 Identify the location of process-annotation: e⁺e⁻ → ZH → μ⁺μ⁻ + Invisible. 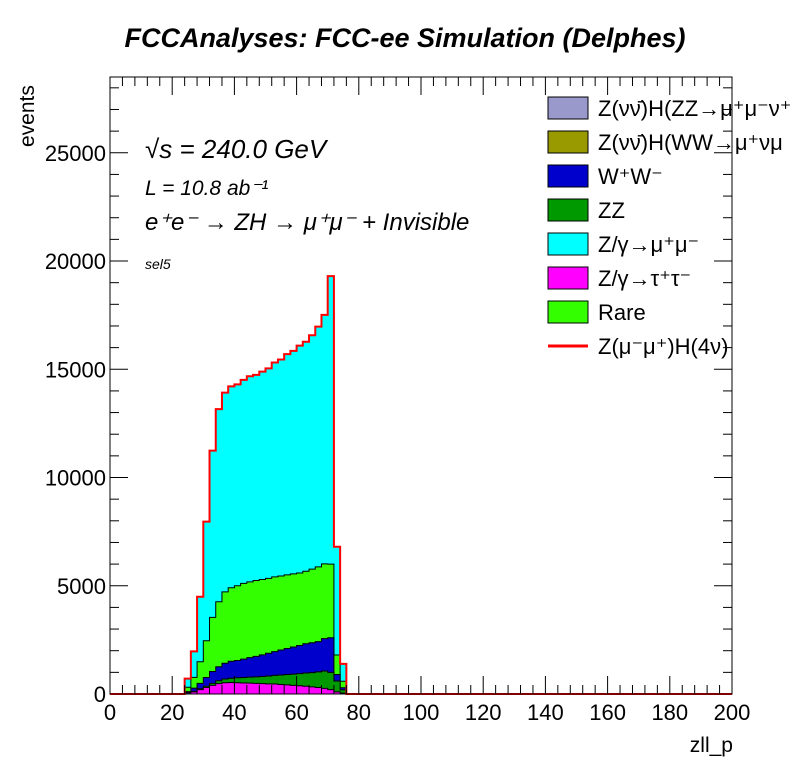
(307, 222).